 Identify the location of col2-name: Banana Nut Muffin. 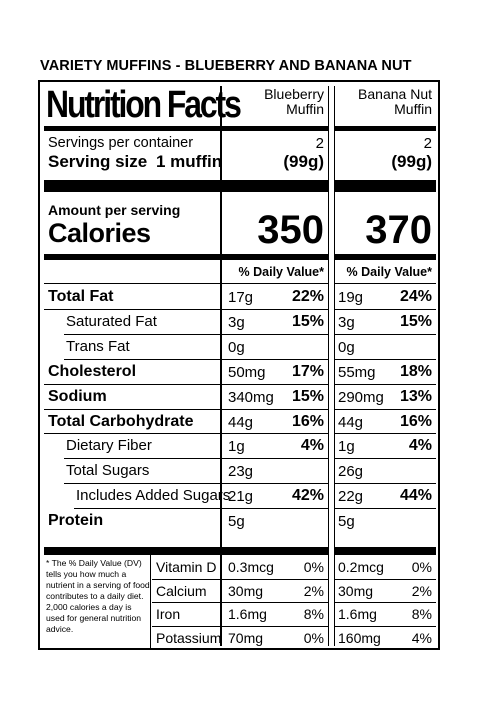
(384, 102).